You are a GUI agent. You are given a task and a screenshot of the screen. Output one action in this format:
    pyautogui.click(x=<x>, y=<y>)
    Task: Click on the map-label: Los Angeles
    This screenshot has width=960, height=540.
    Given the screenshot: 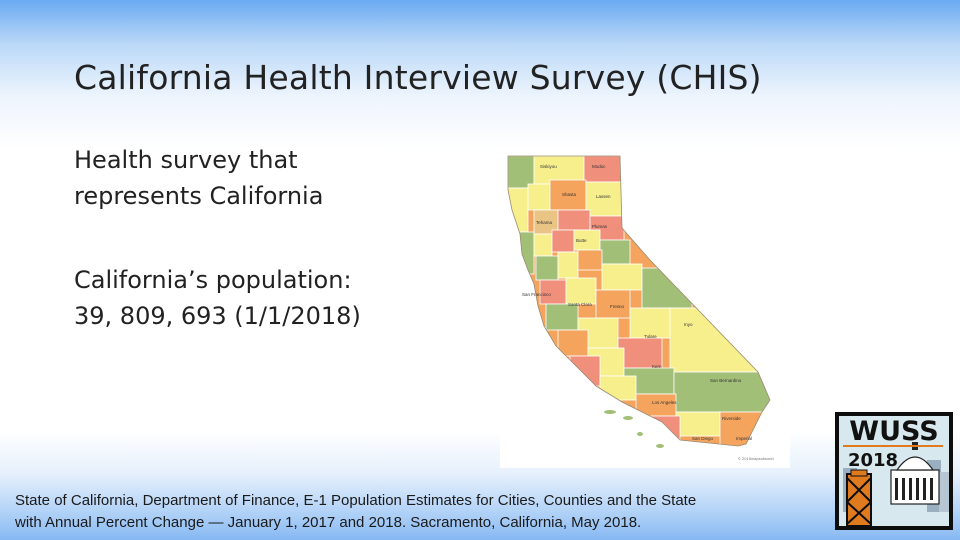 What is the action you would take?
    pyautogui.click(x=664, y=402)
    